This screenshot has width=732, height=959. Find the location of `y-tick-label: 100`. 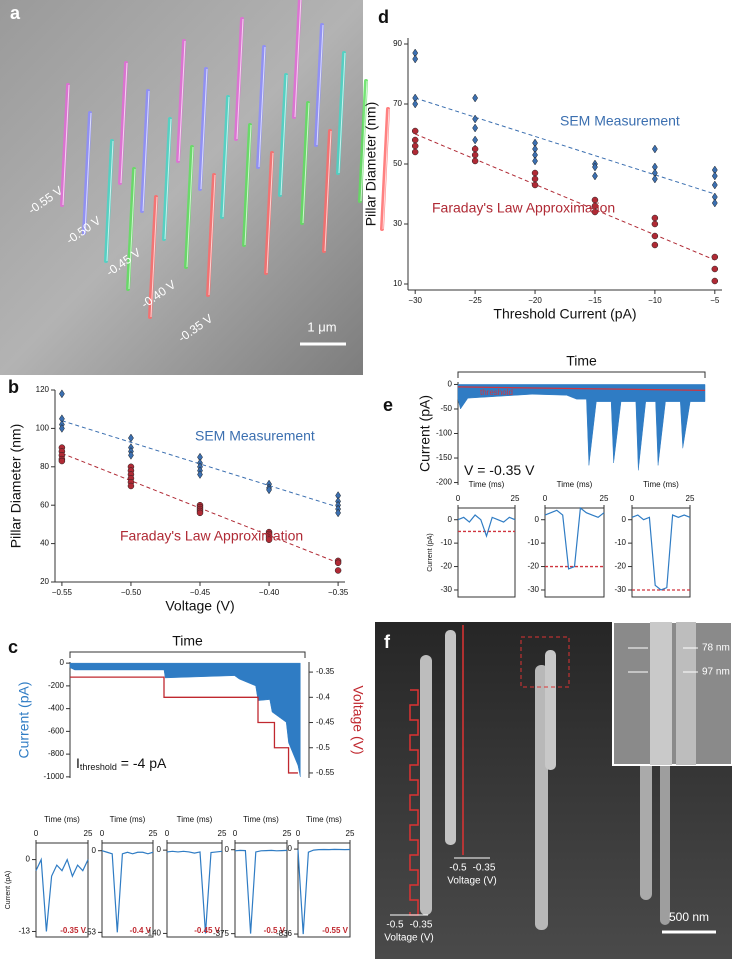

y-tick-label: 100 is located at coordinates (43, 428).